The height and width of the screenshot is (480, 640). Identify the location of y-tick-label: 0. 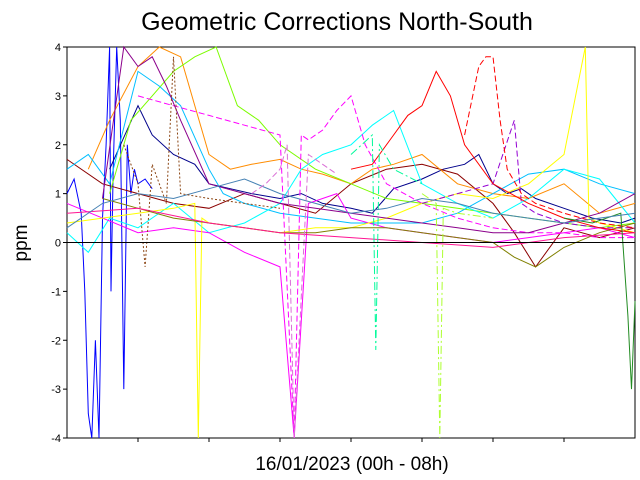
(58, 244).